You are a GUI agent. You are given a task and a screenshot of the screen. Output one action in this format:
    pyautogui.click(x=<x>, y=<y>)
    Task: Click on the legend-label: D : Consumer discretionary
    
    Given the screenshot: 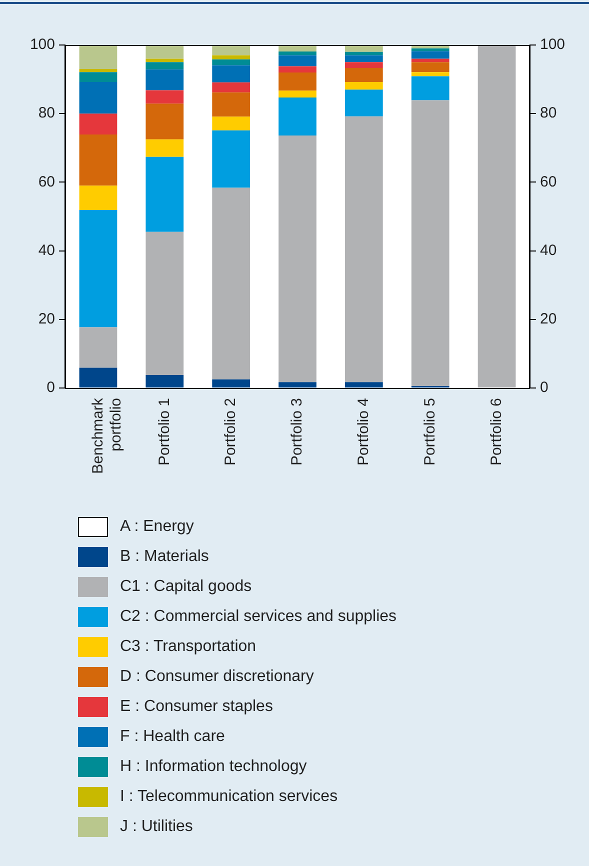 What is the action you would take?
    pyautogui.click(x=217, y=677)
    